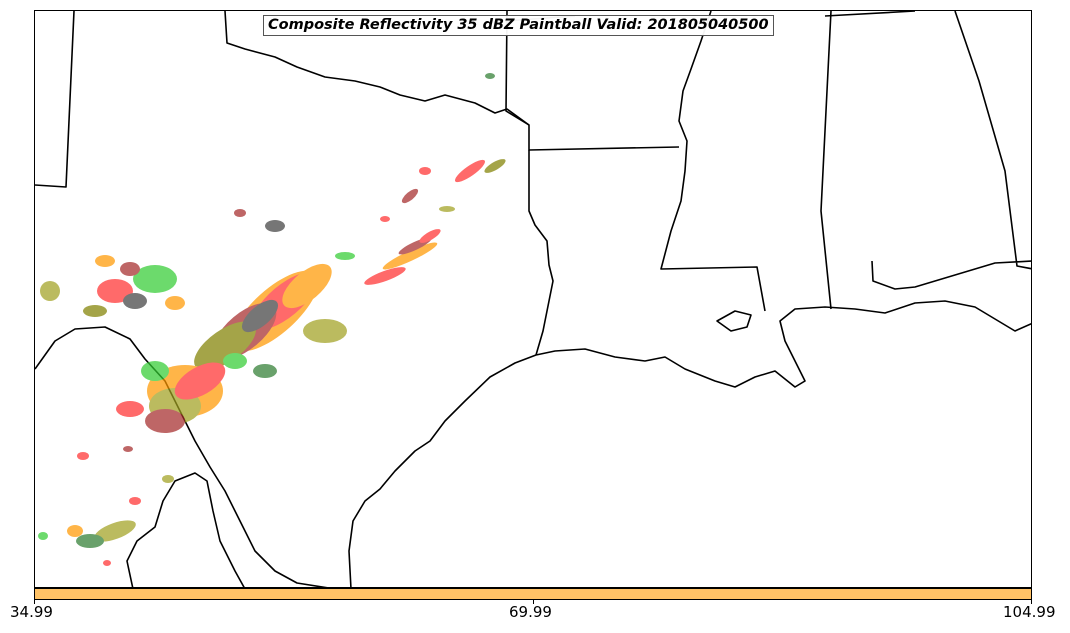  What do you see at coordinates (533, 594) in the screenshot?
I see `colorbar` at bounding box center [533, 594].